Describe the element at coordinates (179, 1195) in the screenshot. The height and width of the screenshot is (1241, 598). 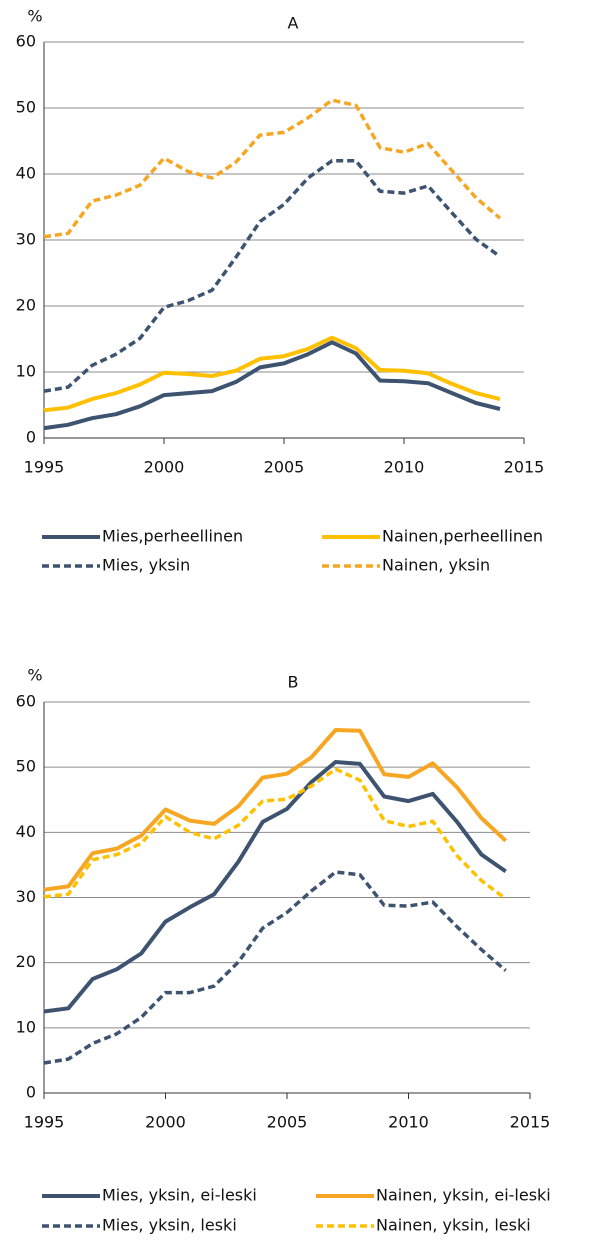
I see `legend-label: Mies, yksin, ei-leski` at that location.